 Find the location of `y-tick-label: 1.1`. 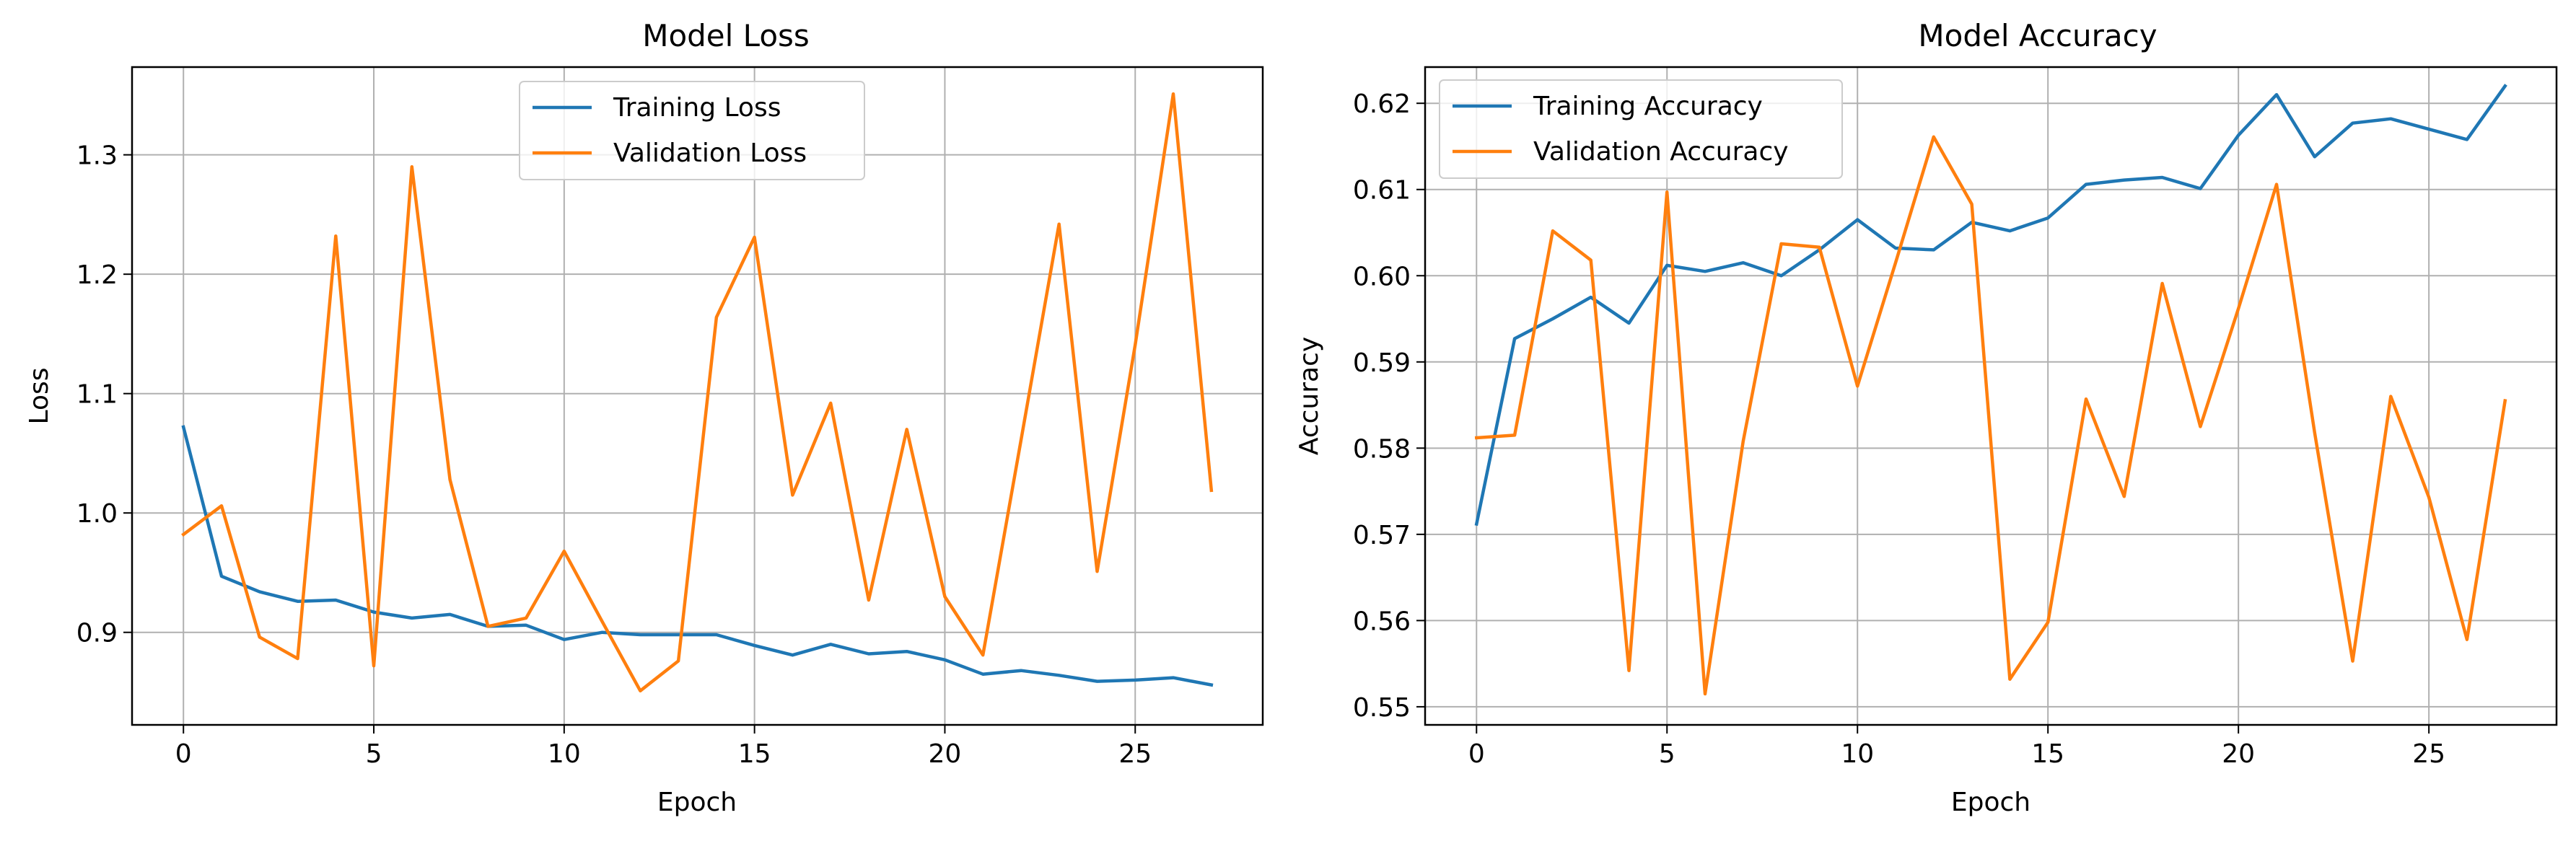

y-tick-label: 1.1 is located at coordinates (97, 395).